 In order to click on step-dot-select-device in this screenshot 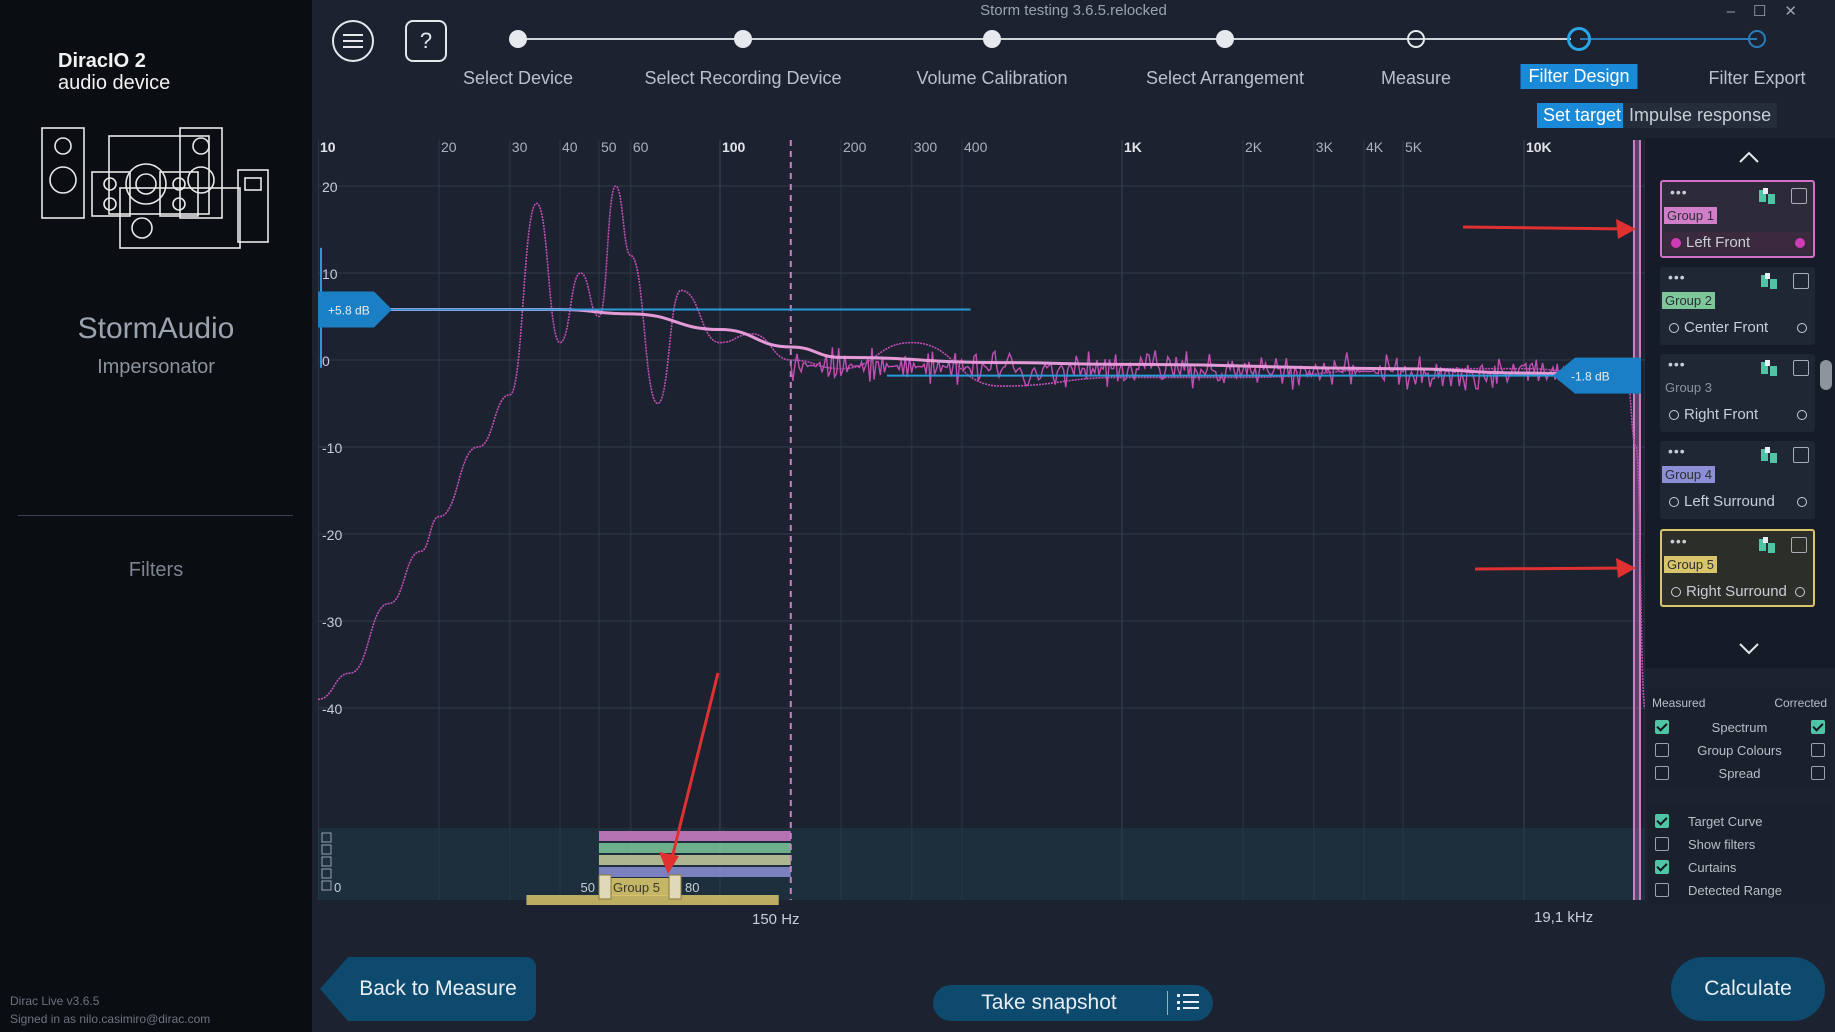, I will do `click(518, 39)`.